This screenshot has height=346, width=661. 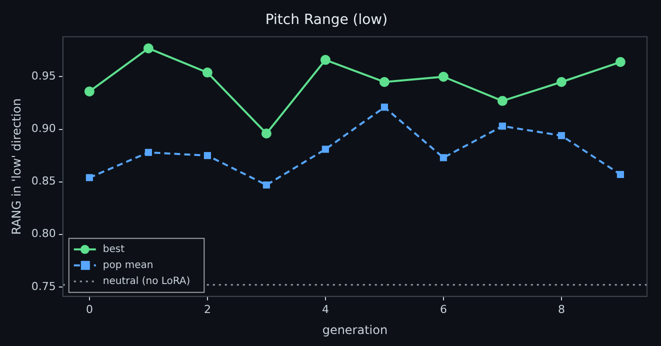 What do you see at coordinates (43, 233) in the screenshot?
I see `y-tick-label: 0.80` at bounding box center [43, 233].